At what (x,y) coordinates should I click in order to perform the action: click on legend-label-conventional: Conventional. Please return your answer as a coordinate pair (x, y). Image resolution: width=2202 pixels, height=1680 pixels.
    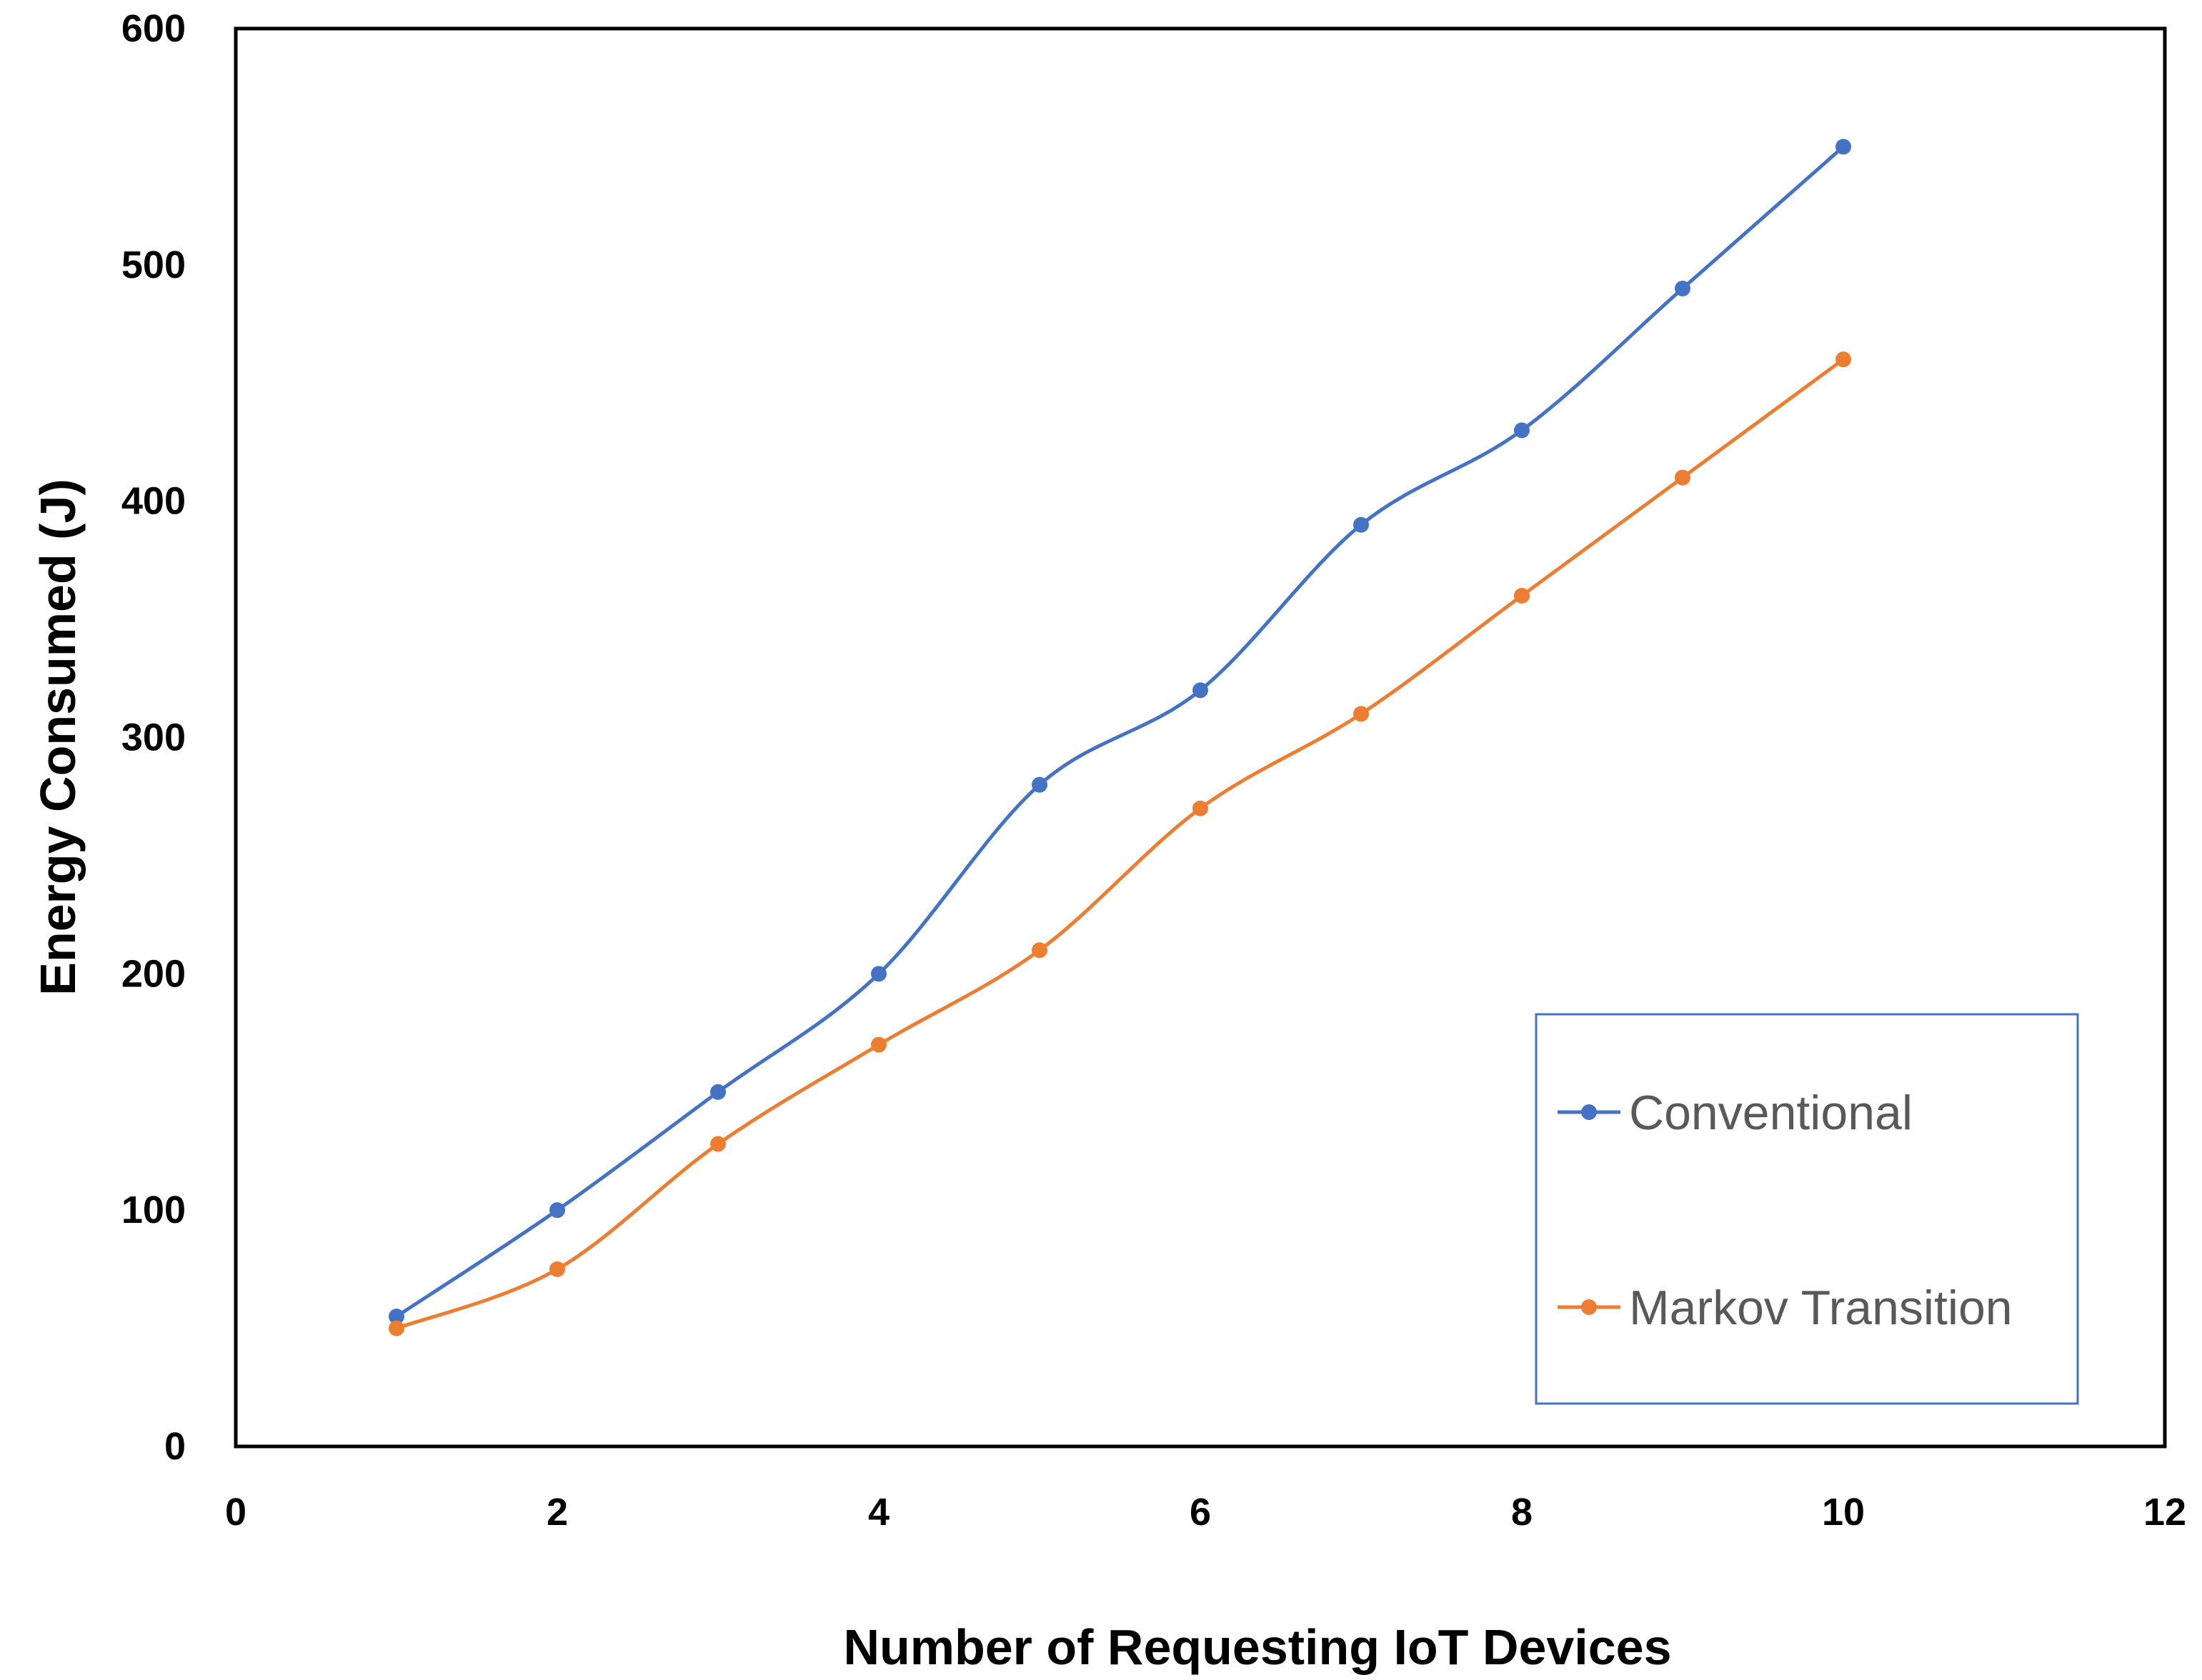
    Looking at the image, I should click on (1771, 1113).